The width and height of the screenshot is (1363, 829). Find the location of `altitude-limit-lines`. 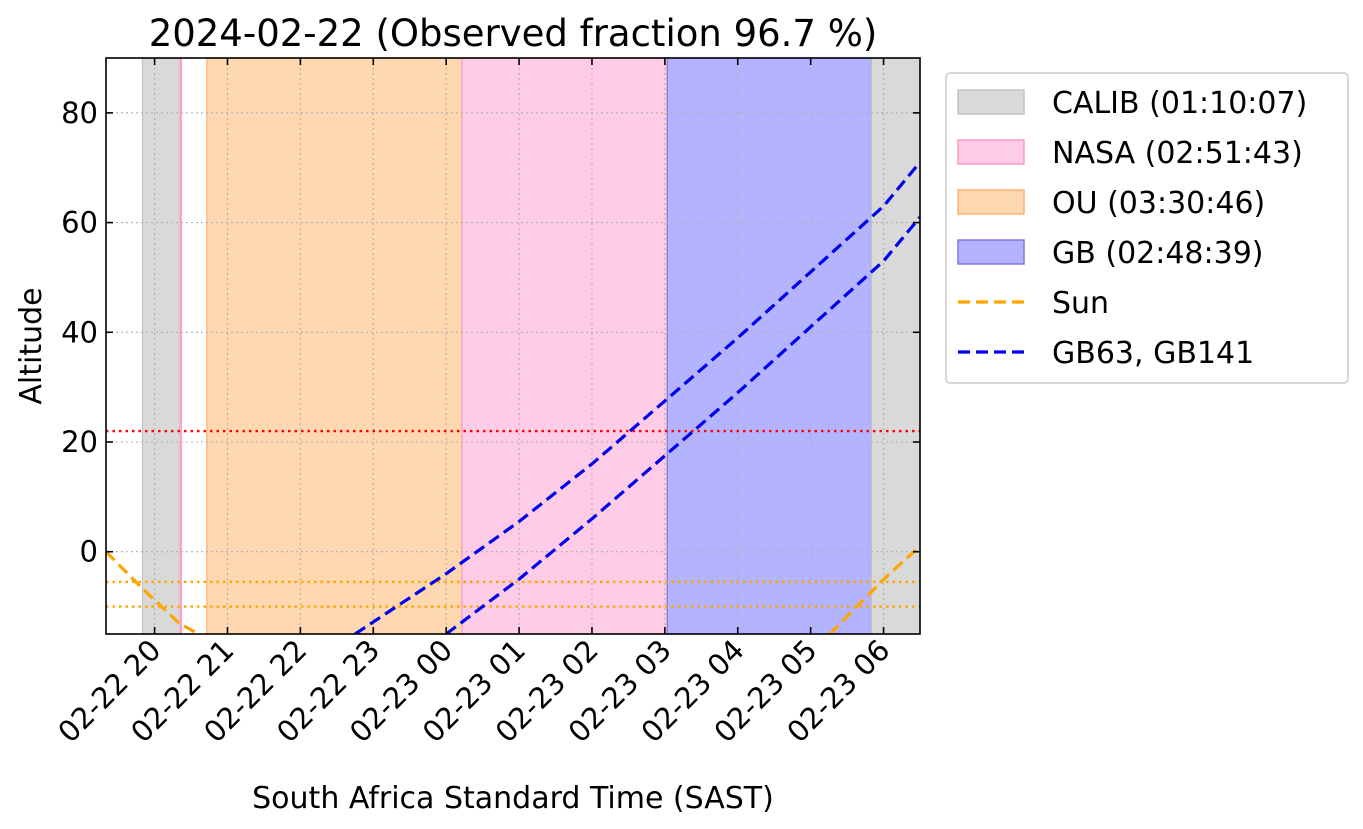

altitude-limit-lines is located at coordinates (513, 518).